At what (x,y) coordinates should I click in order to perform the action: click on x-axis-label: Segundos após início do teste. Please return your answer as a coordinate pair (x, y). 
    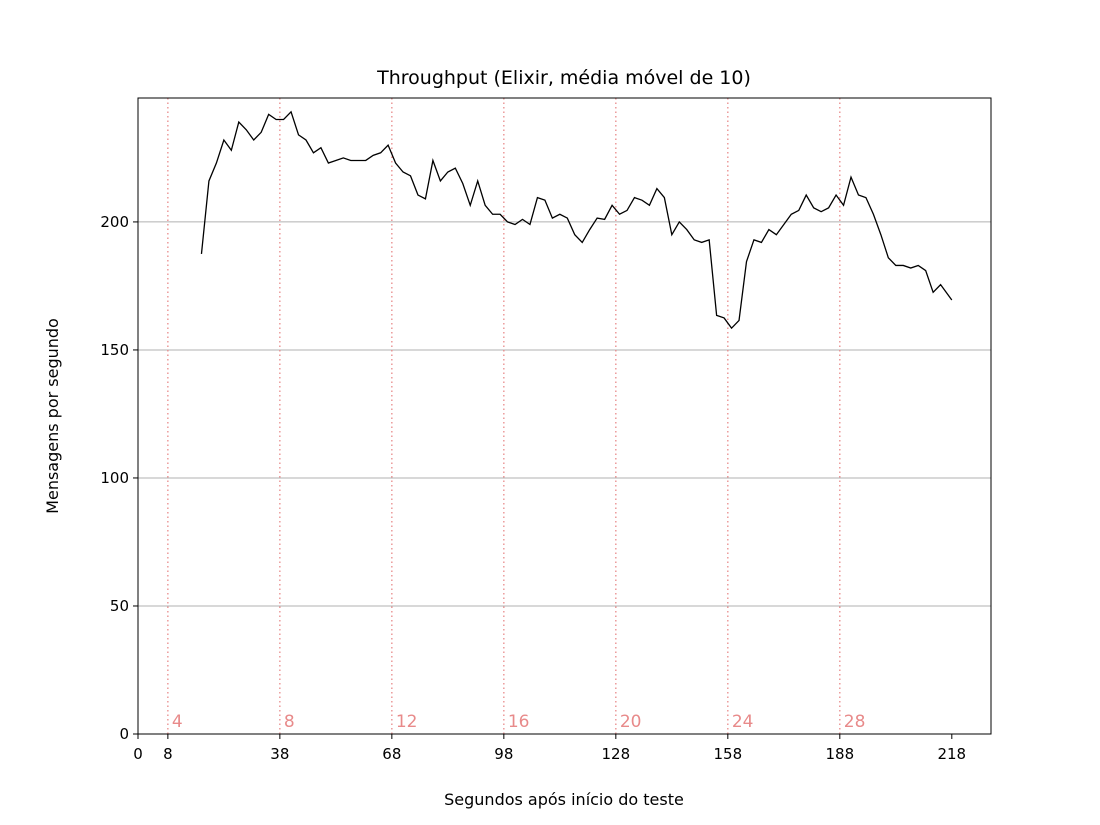
    Looking at the image, I should click on (564, 799).